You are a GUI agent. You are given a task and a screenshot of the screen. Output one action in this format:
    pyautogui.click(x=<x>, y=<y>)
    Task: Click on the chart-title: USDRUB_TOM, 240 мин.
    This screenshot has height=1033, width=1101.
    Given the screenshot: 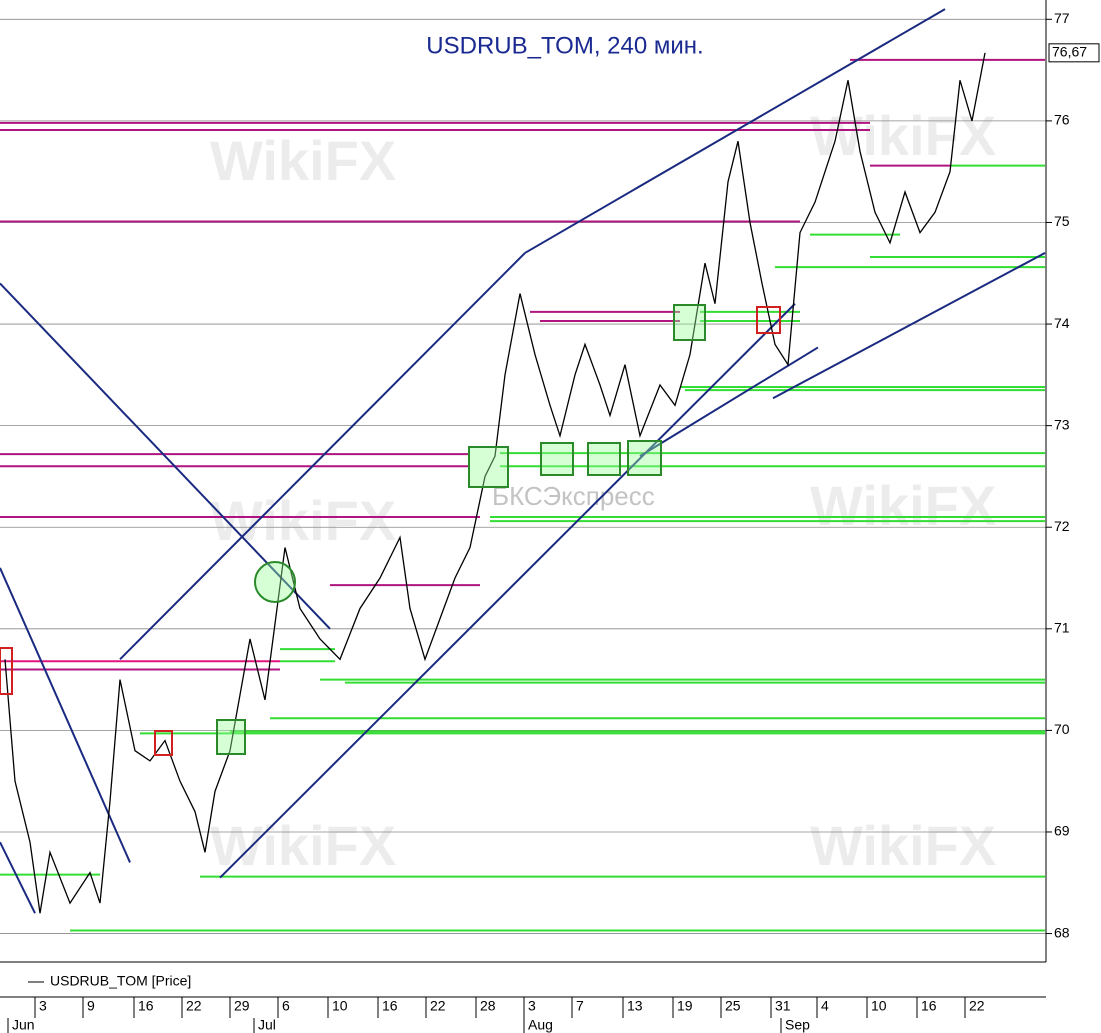 What is the action you would take?
    pyautogui.click(x=564, y=45)
    